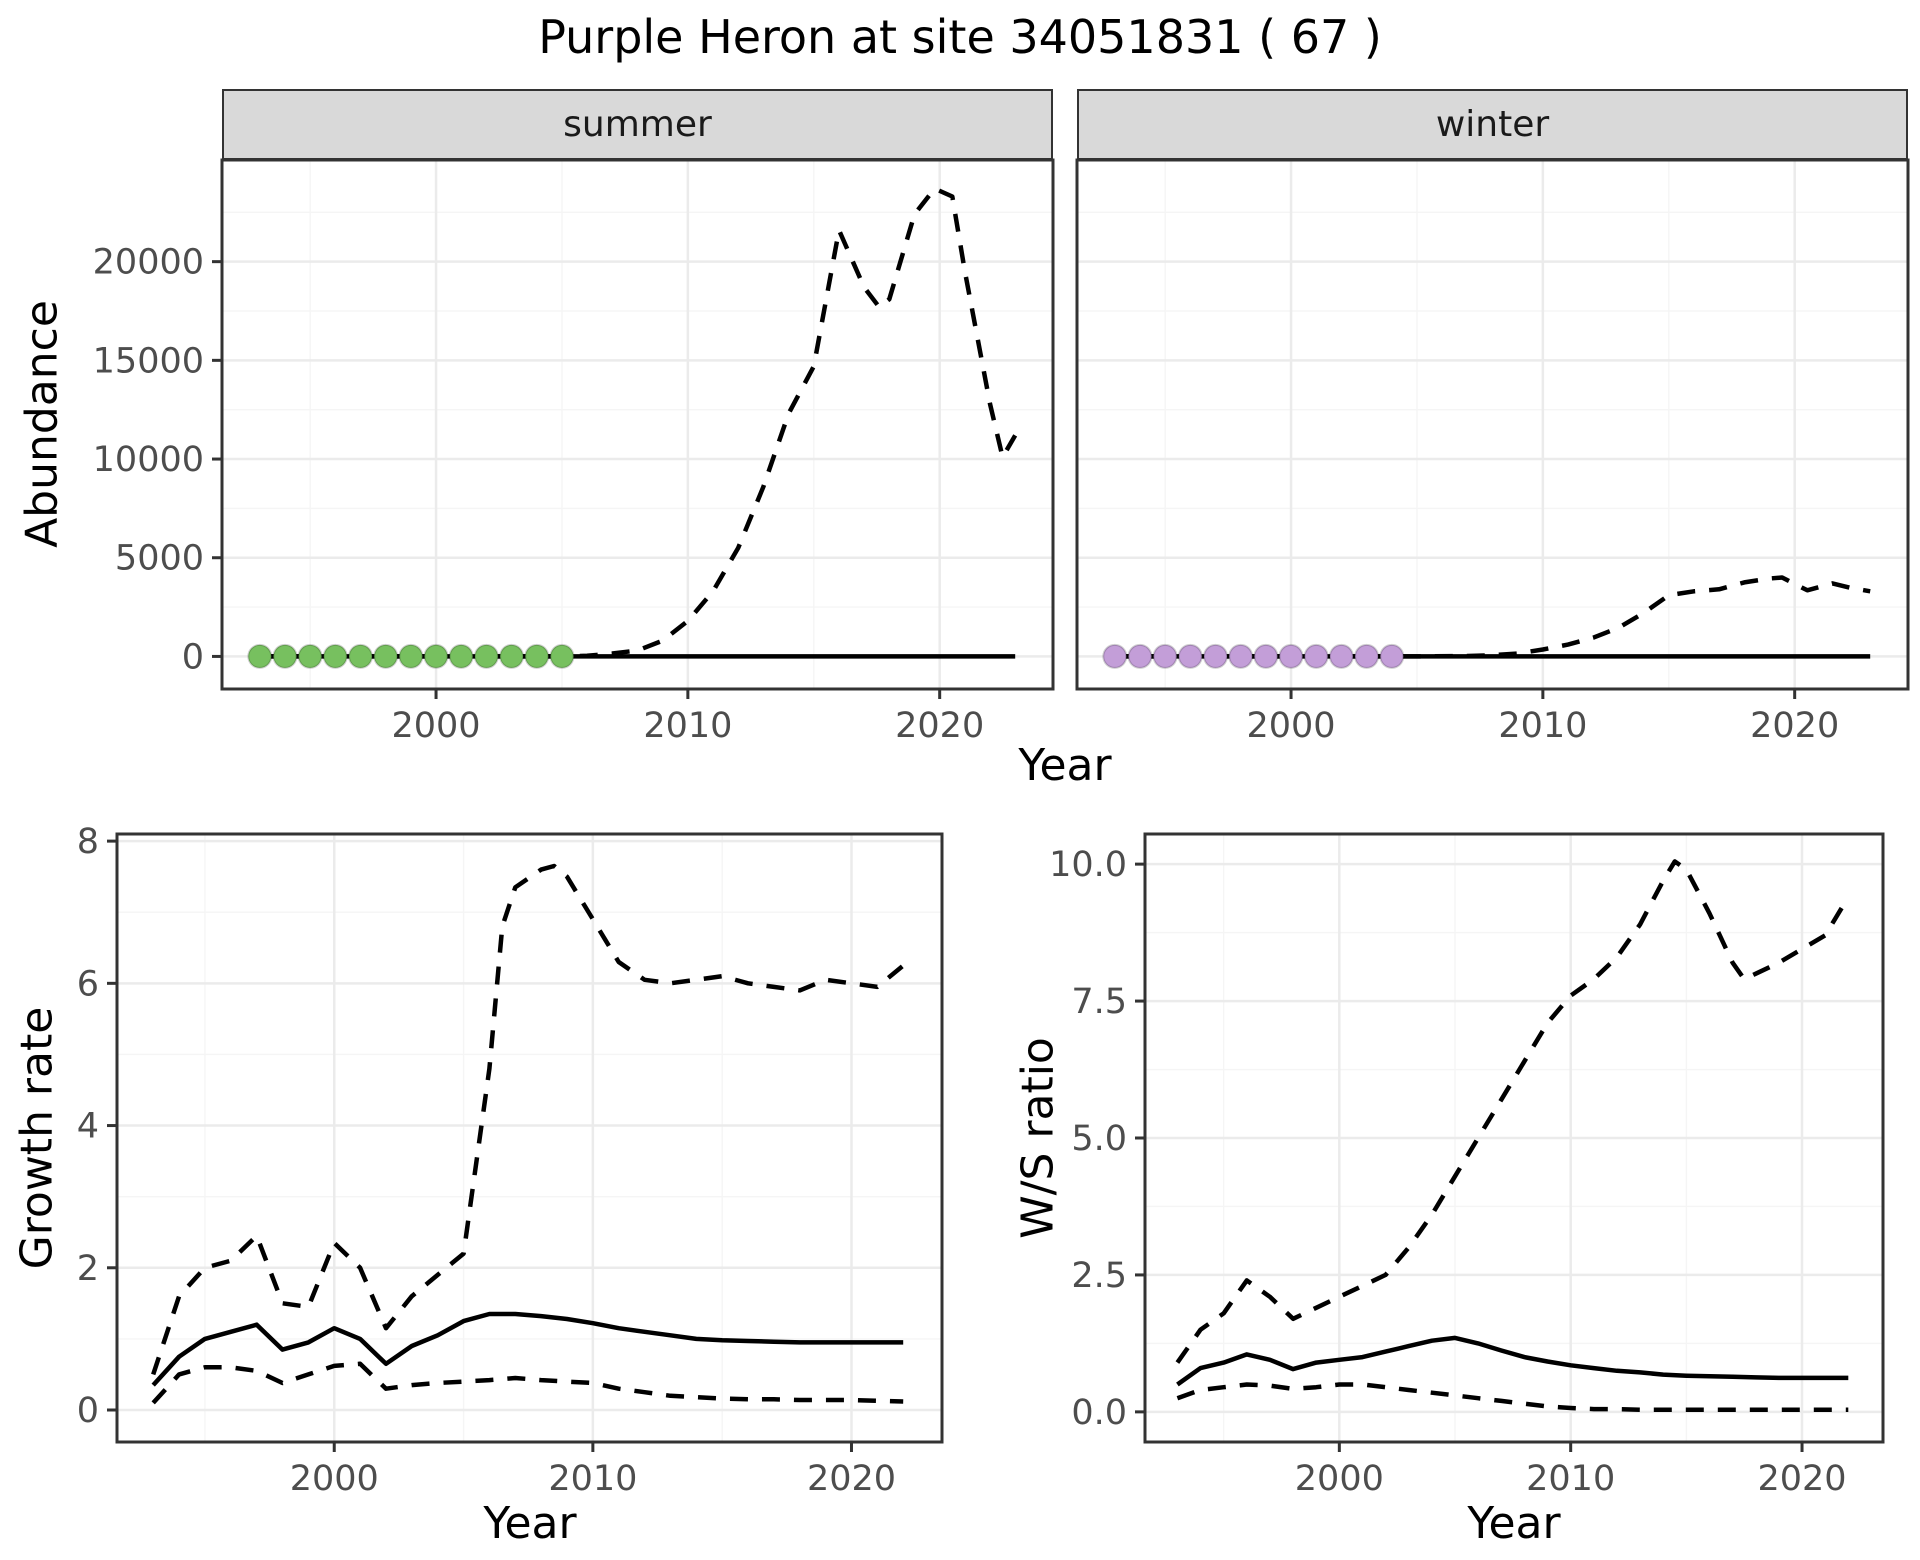 The height and width of the screenshot is (1560, 1920). What do you see at coordinates (148, 263) in the screenshot?
I see `y-tick-label: 20000` at bounding box center [148, 263].